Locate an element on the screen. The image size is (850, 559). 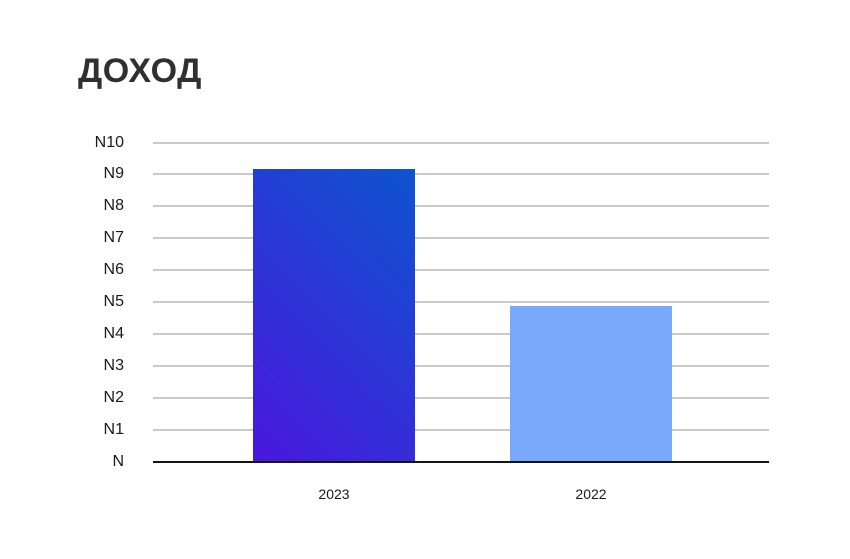
y-axis-tick-label: N9 is located at coordinates (113, 173).